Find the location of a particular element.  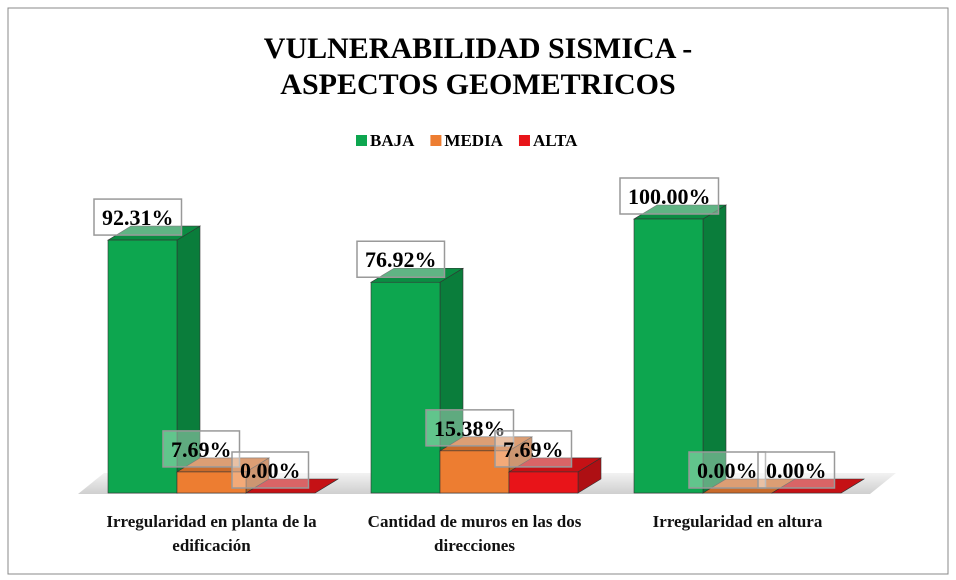

x-tick-label: Cantidad de muros en las dos direcciones is located at coordinates (474, 533).